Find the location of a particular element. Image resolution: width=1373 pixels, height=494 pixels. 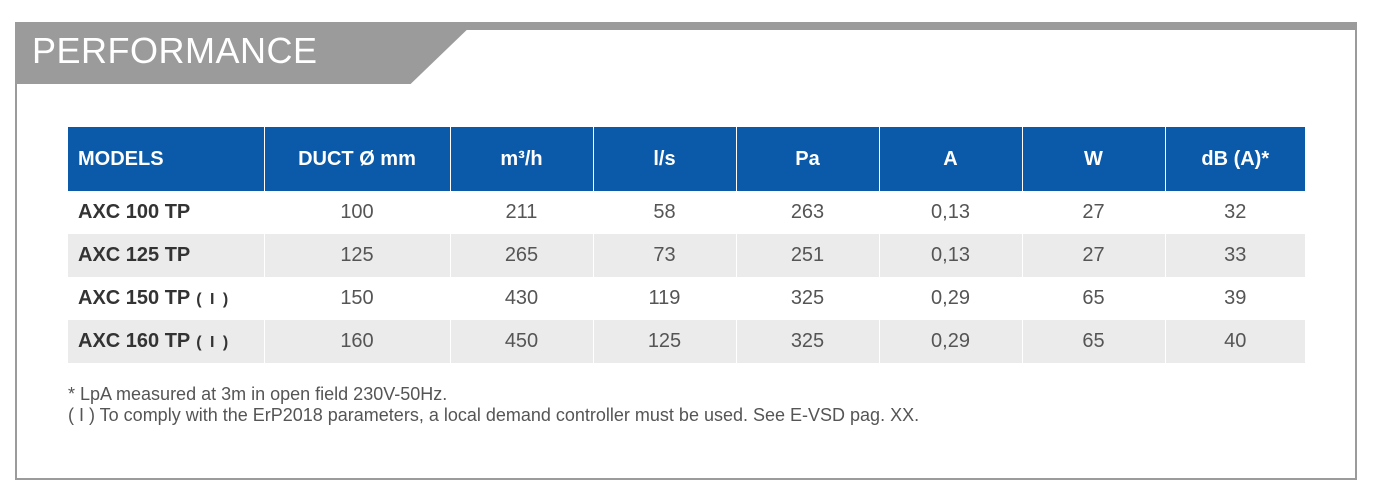

table-header-row: MODELS DUCT Ø mm m³/h l/s Pa A W dB (A)* is located at coordinates (686, 159).